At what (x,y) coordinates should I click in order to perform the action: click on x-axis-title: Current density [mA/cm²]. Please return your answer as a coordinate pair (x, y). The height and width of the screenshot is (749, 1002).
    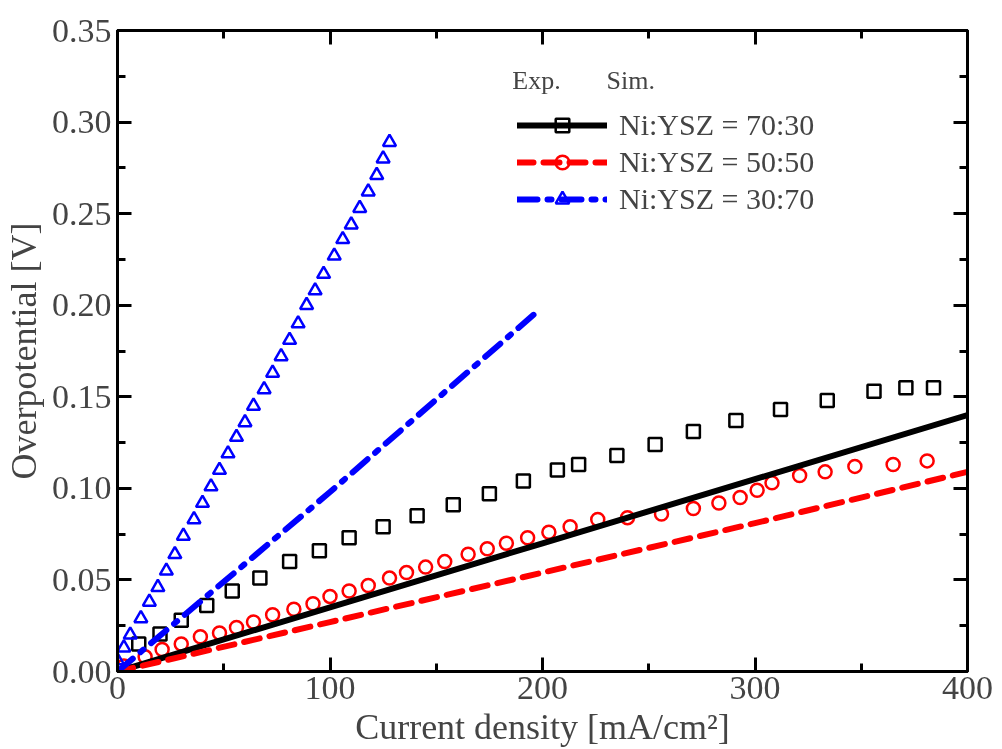
    Looking at the image, I should click on (542, 726).